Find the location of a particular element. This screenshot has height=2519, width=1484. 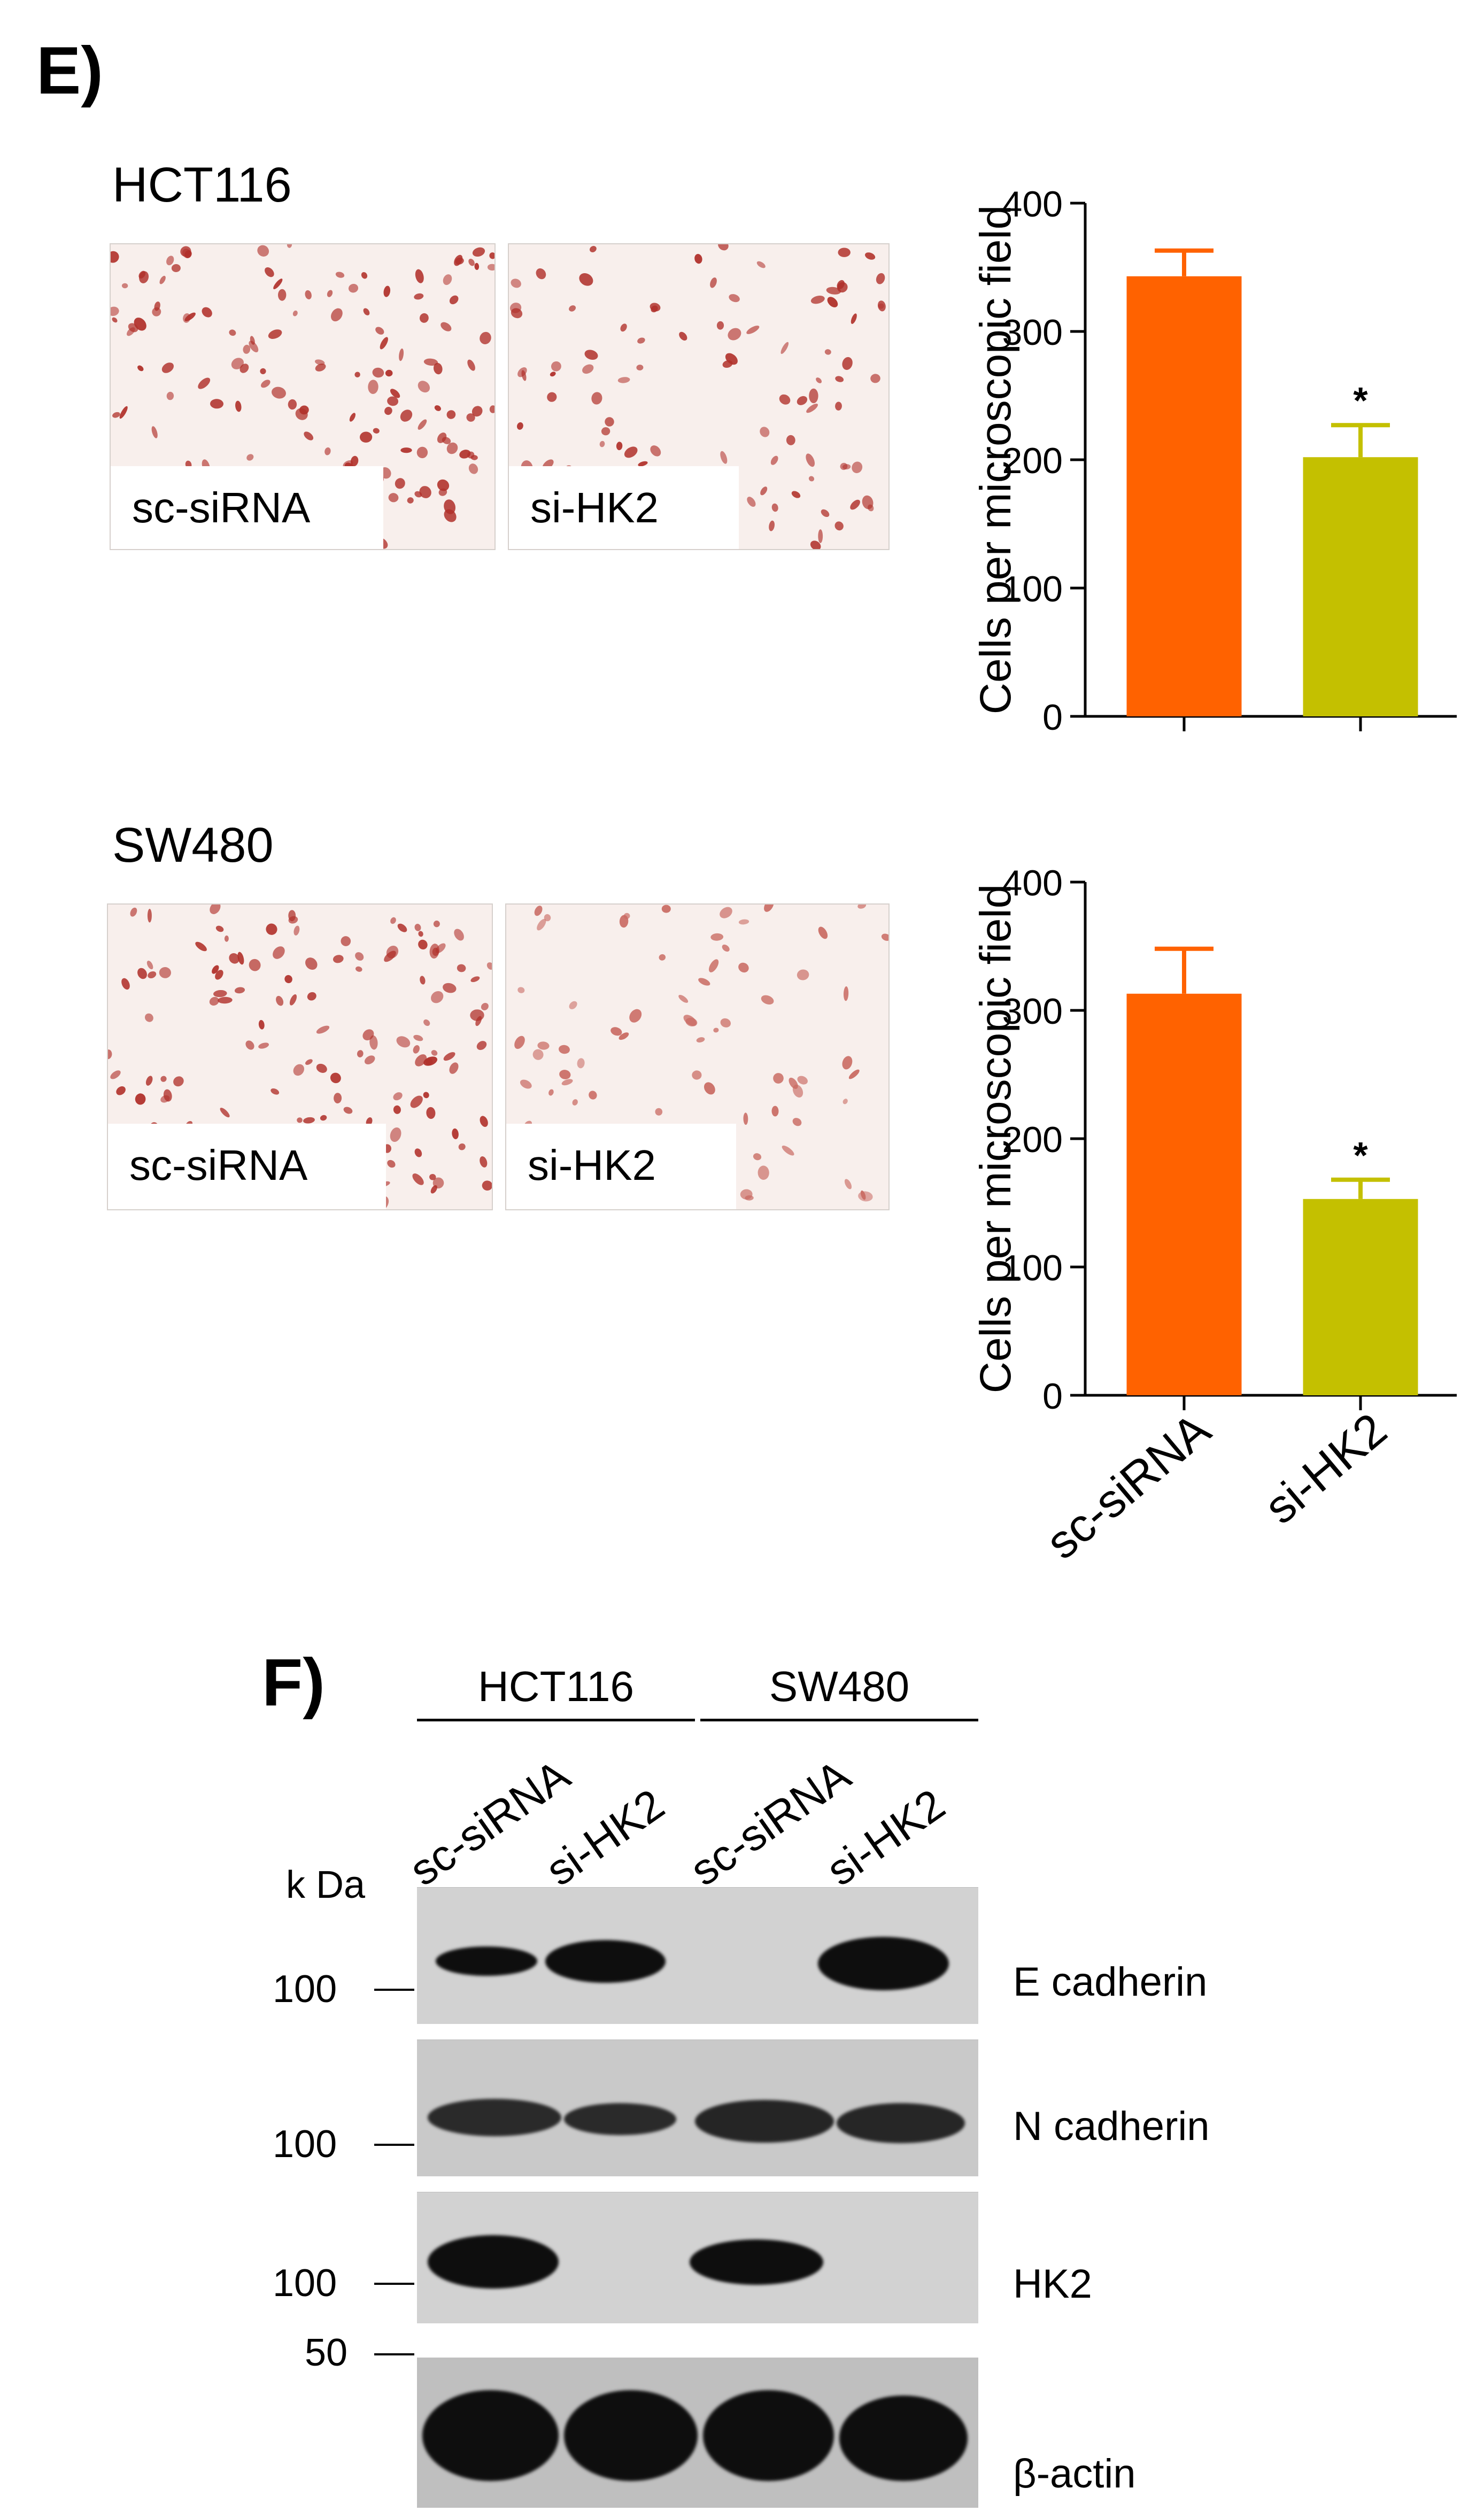

micrograph-label: sc-siRNA is located at coordinates (247, 1166).